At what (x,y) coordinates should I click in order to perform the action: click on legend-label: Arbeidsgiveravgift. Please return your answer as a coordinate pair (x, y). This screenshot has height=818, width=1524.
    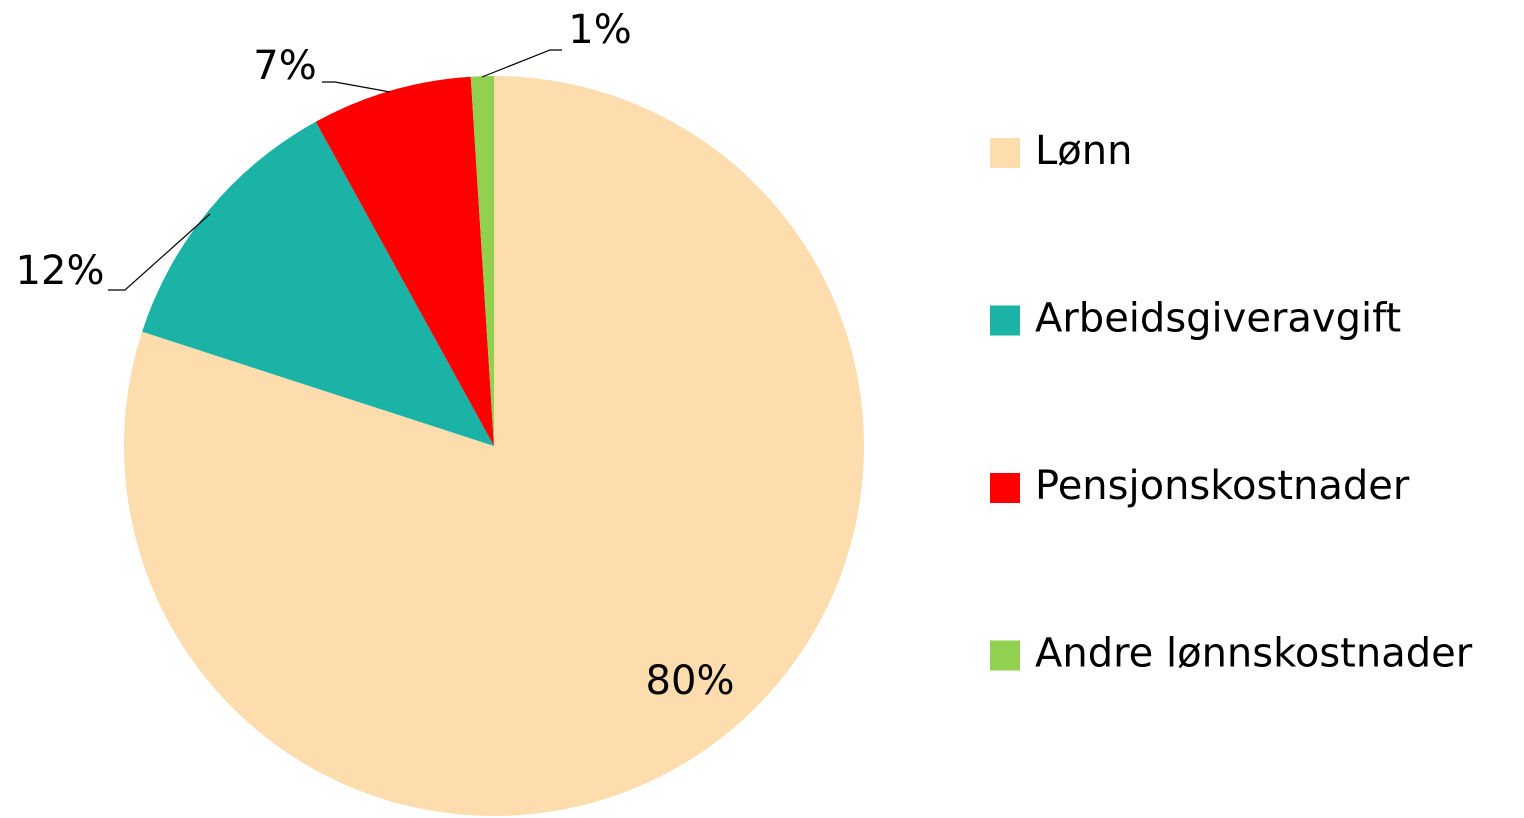
    Looking at the image, I should click on (1218, 319).